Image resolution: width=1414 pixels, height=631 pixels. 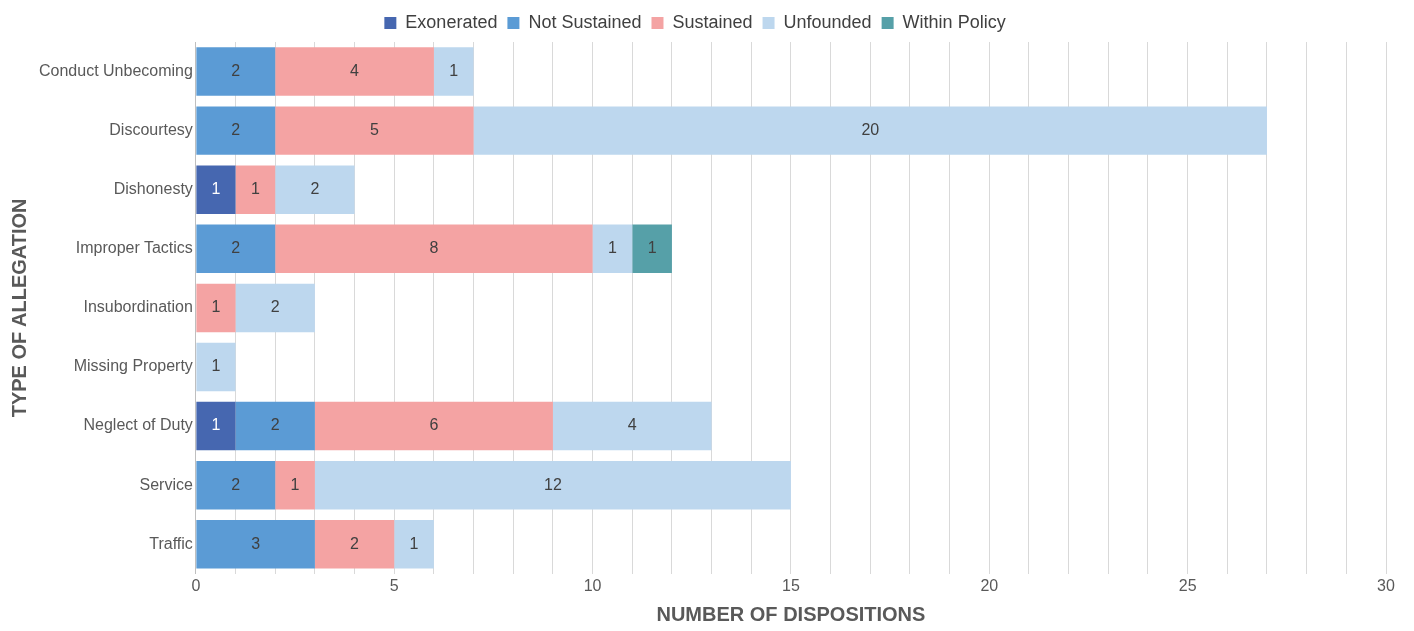 I want to click on y-tick-label: Discourtesy, so click(x=151, y=130).